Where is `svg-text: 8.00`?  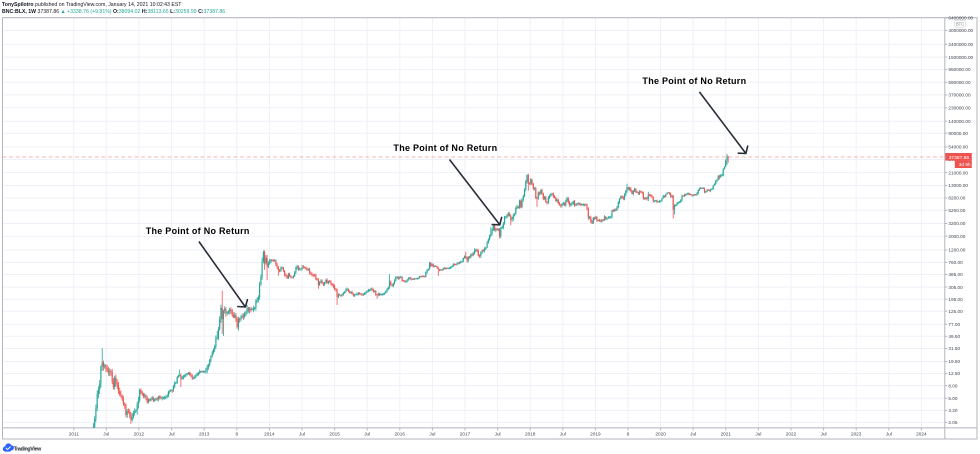
svg-text: 8.00 is located at coordinates (953, 385).